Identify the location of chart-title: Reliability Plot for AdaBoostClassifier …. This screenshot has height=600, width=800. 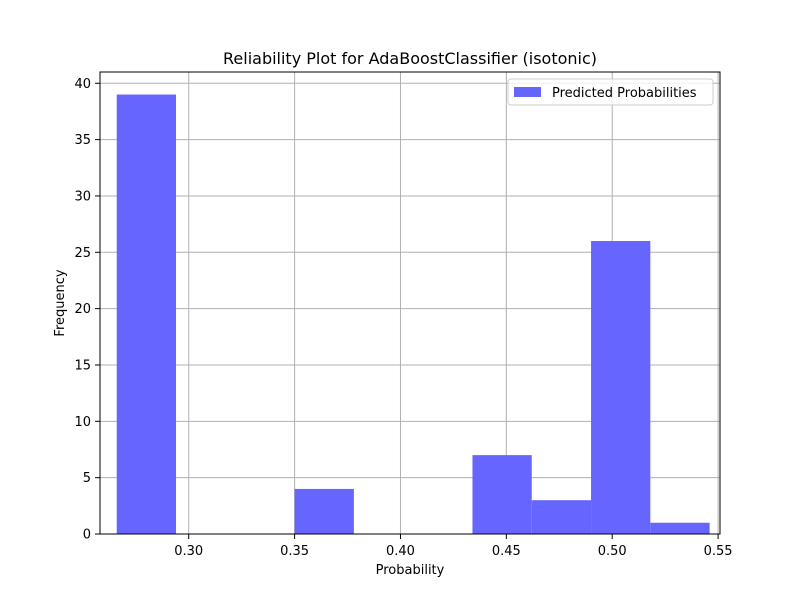
(410, 58).